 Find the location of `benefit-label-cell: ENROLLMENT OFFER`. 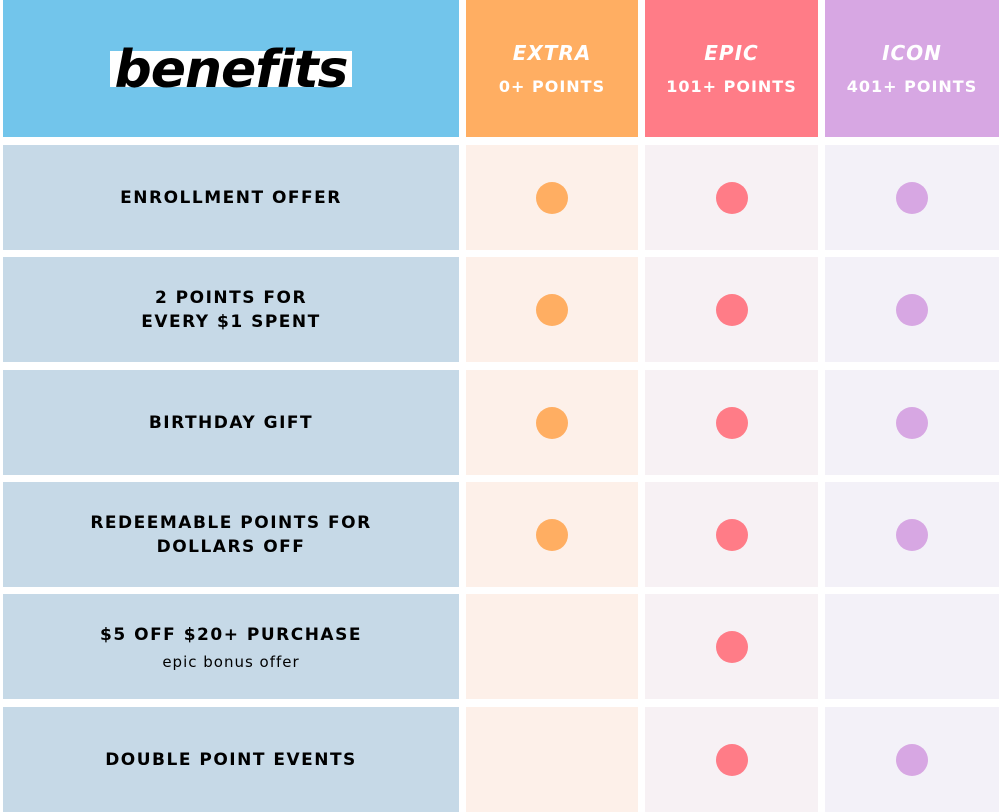

benefit-label-cell: ENROLLMENT OFFER is located at coordinates (231, 197).